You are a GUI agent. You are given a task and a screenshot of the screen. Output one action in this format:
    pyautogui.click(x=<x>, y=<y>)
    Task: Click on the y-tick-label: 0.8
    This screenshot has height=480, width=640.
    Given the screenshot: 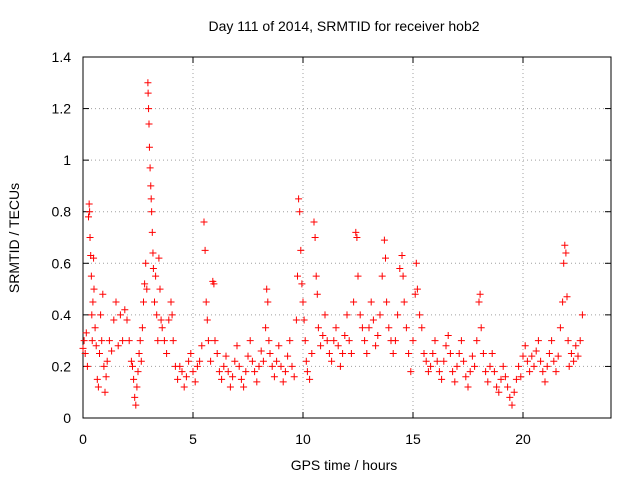 What is the action you would take?
    pyautogui.click(x=62, y=212)
    